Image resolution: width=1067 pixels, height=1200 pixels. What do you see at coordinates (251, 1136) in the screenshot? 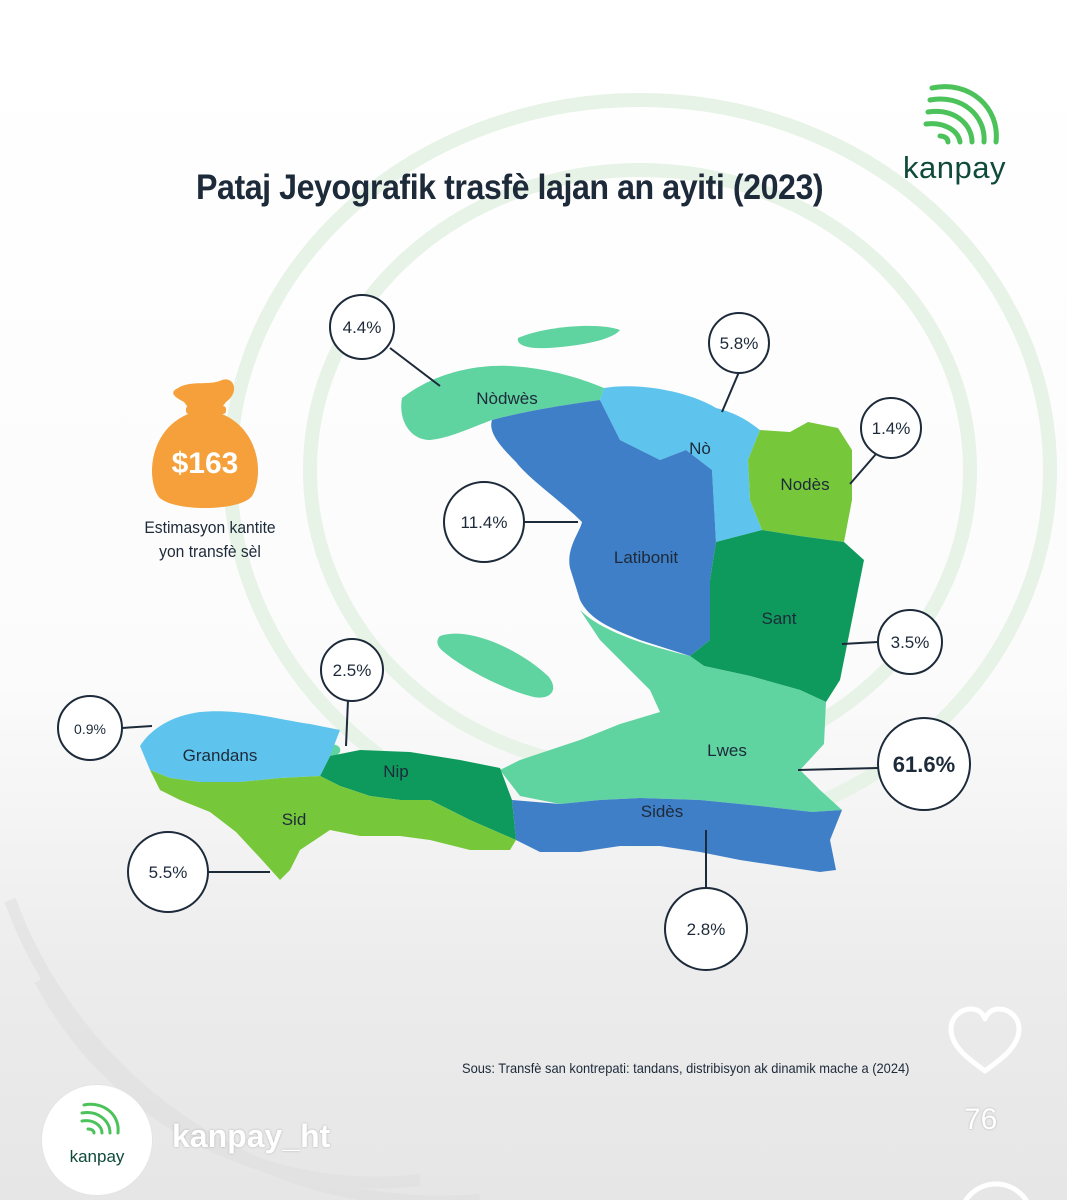
I see `username-link: kanpay_ht` at bounding box center [251, 1136].